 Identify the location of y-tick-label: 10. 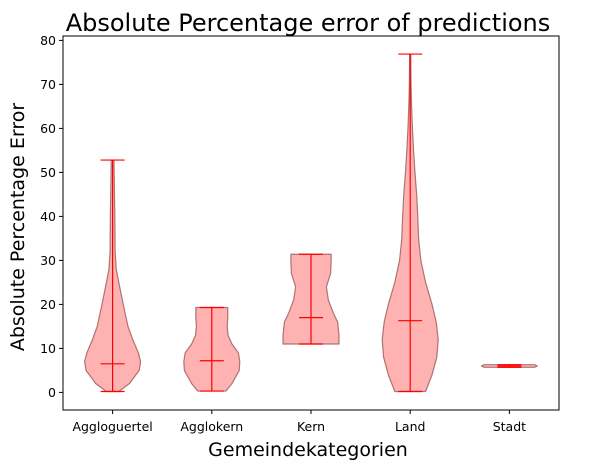
(48, 348).